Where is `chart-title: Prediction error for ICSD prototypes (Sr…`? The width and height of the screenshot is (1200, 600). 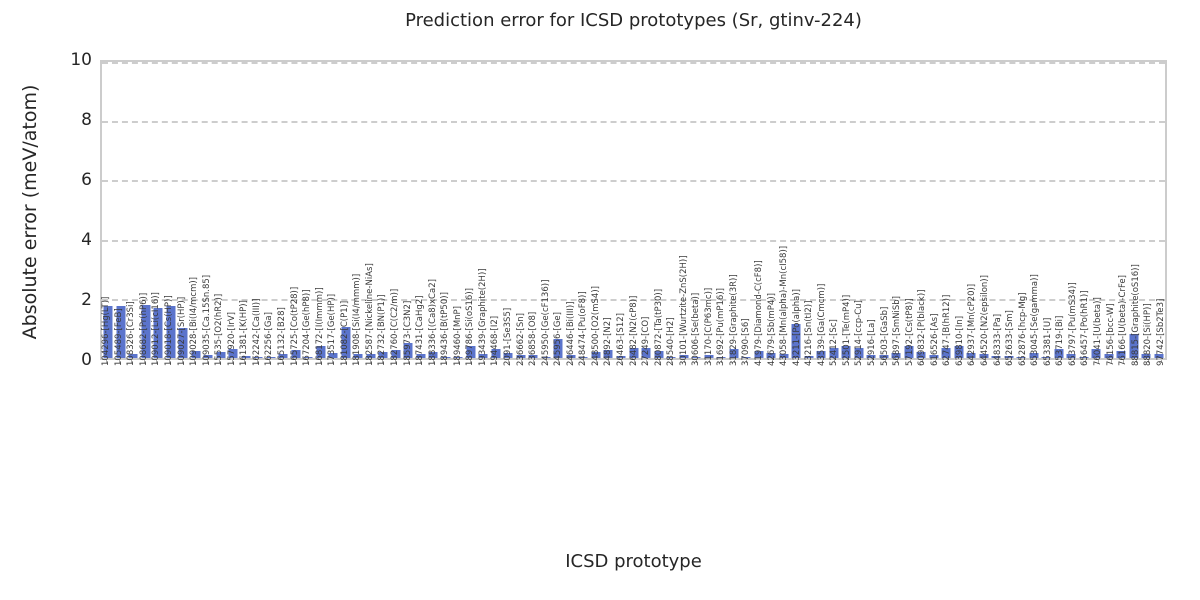
chart-title: Prediction error for ICSD prototypes (Sr… is located at coordinates (633, 20).